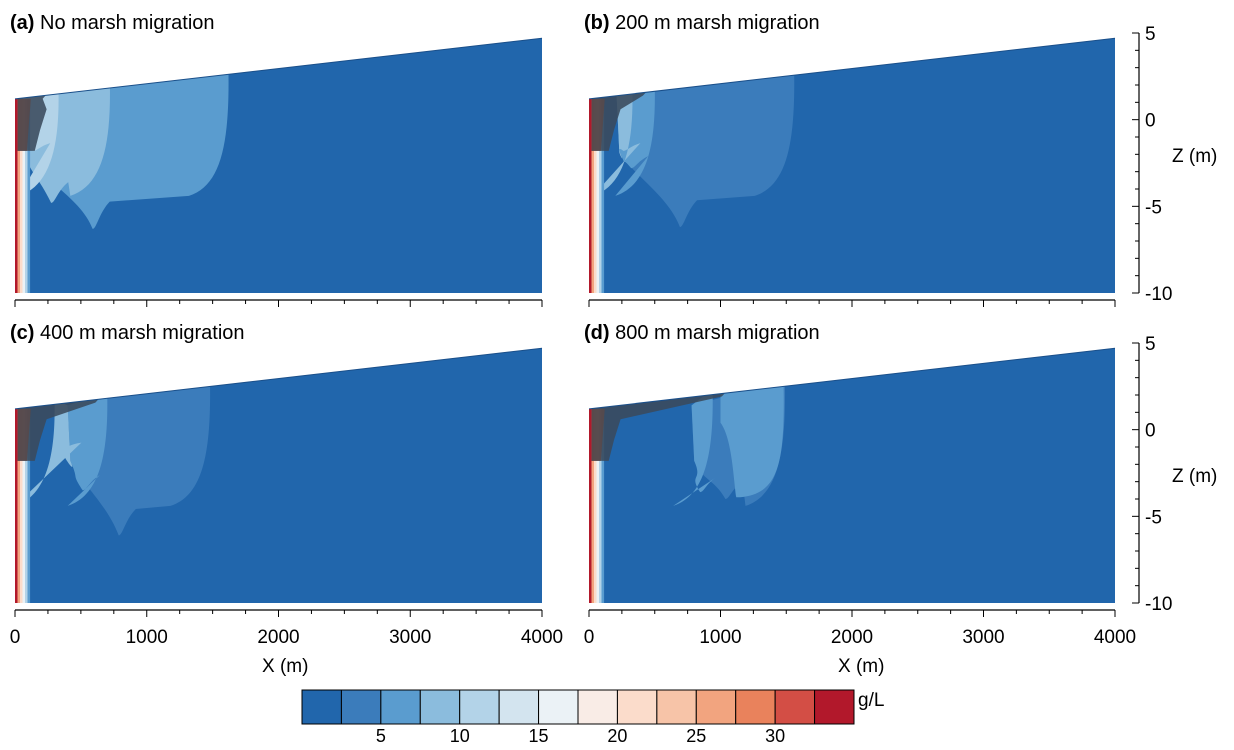 The width and height of the screenshot is (1234, 750). Describe the element at coordinates (852, 475) in the screenshot. I see `freshwater-domain` at that location.